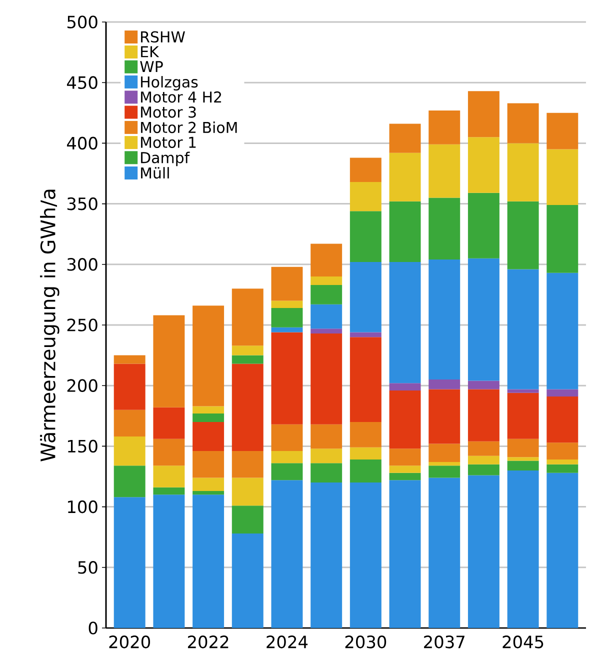 The height and width of the screenshot is (660, 592). What do you see at coordinates (82, 264) in the screenshot?
I see `y-tick-label: 300` at bounding box center [82, 264].